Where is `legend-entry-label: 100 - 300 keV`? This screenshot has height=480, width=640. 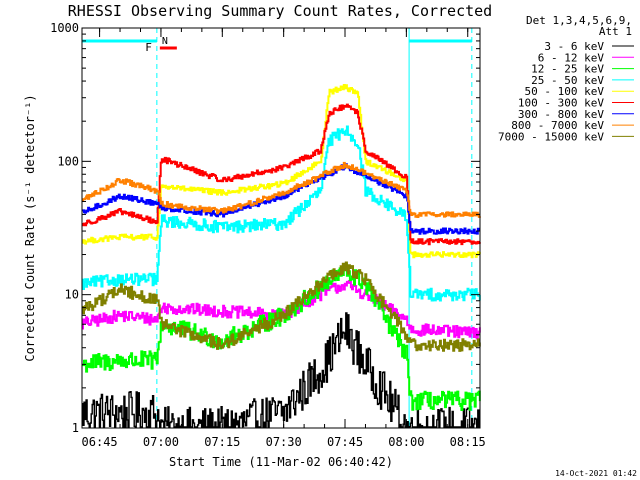
legend-entry-label: 100 - 300 keV is located at coordinates (561, 103).